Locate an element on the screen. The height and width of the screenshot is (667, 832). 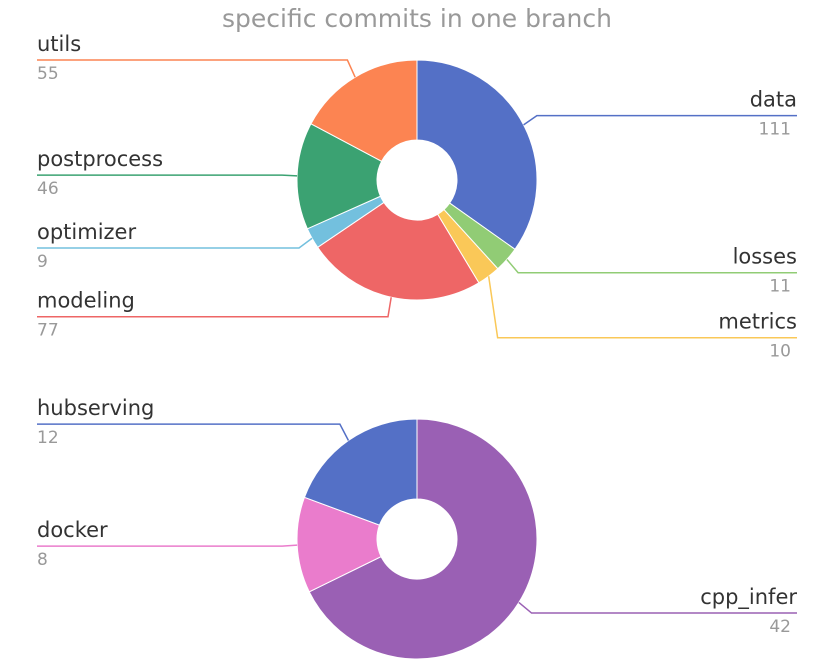
slice-name: cpp_infer is located at coordinates (748, 597).